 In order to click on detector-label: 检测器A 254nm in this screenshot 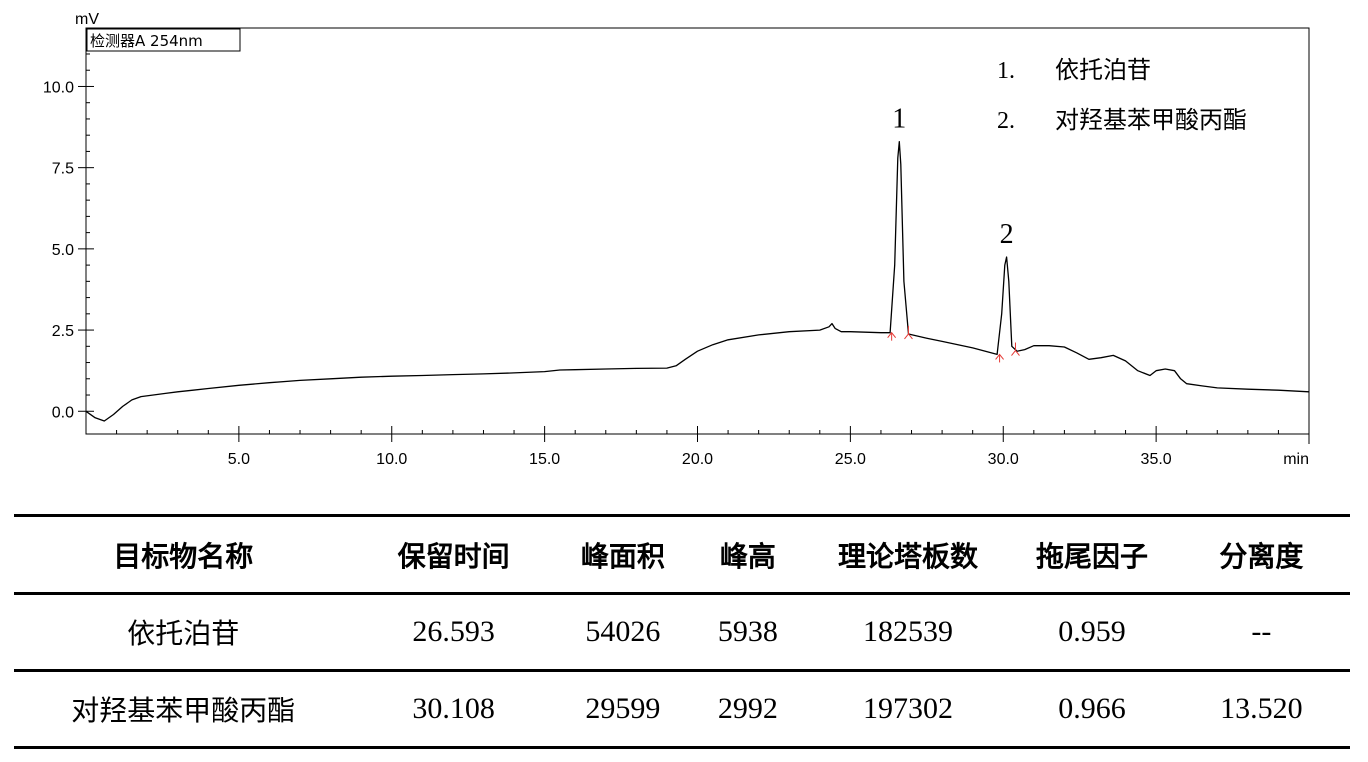, I will do `click(146, 41)`.